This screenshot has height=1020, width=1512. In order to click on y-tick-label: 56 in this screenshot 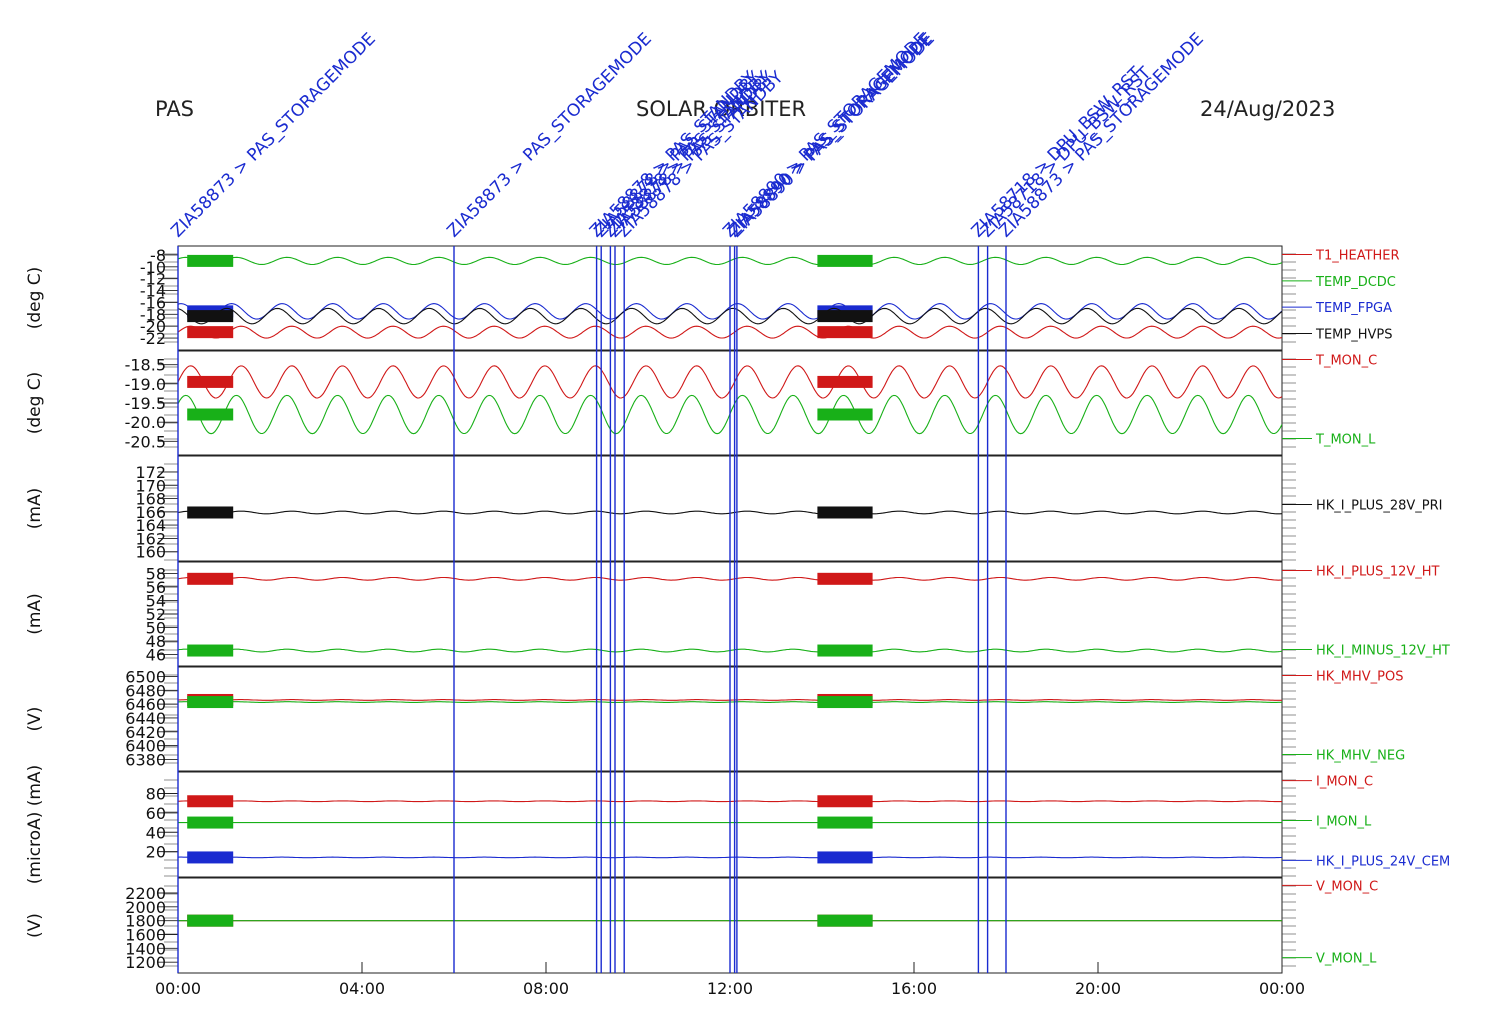, I will do `click(156, 587)`.